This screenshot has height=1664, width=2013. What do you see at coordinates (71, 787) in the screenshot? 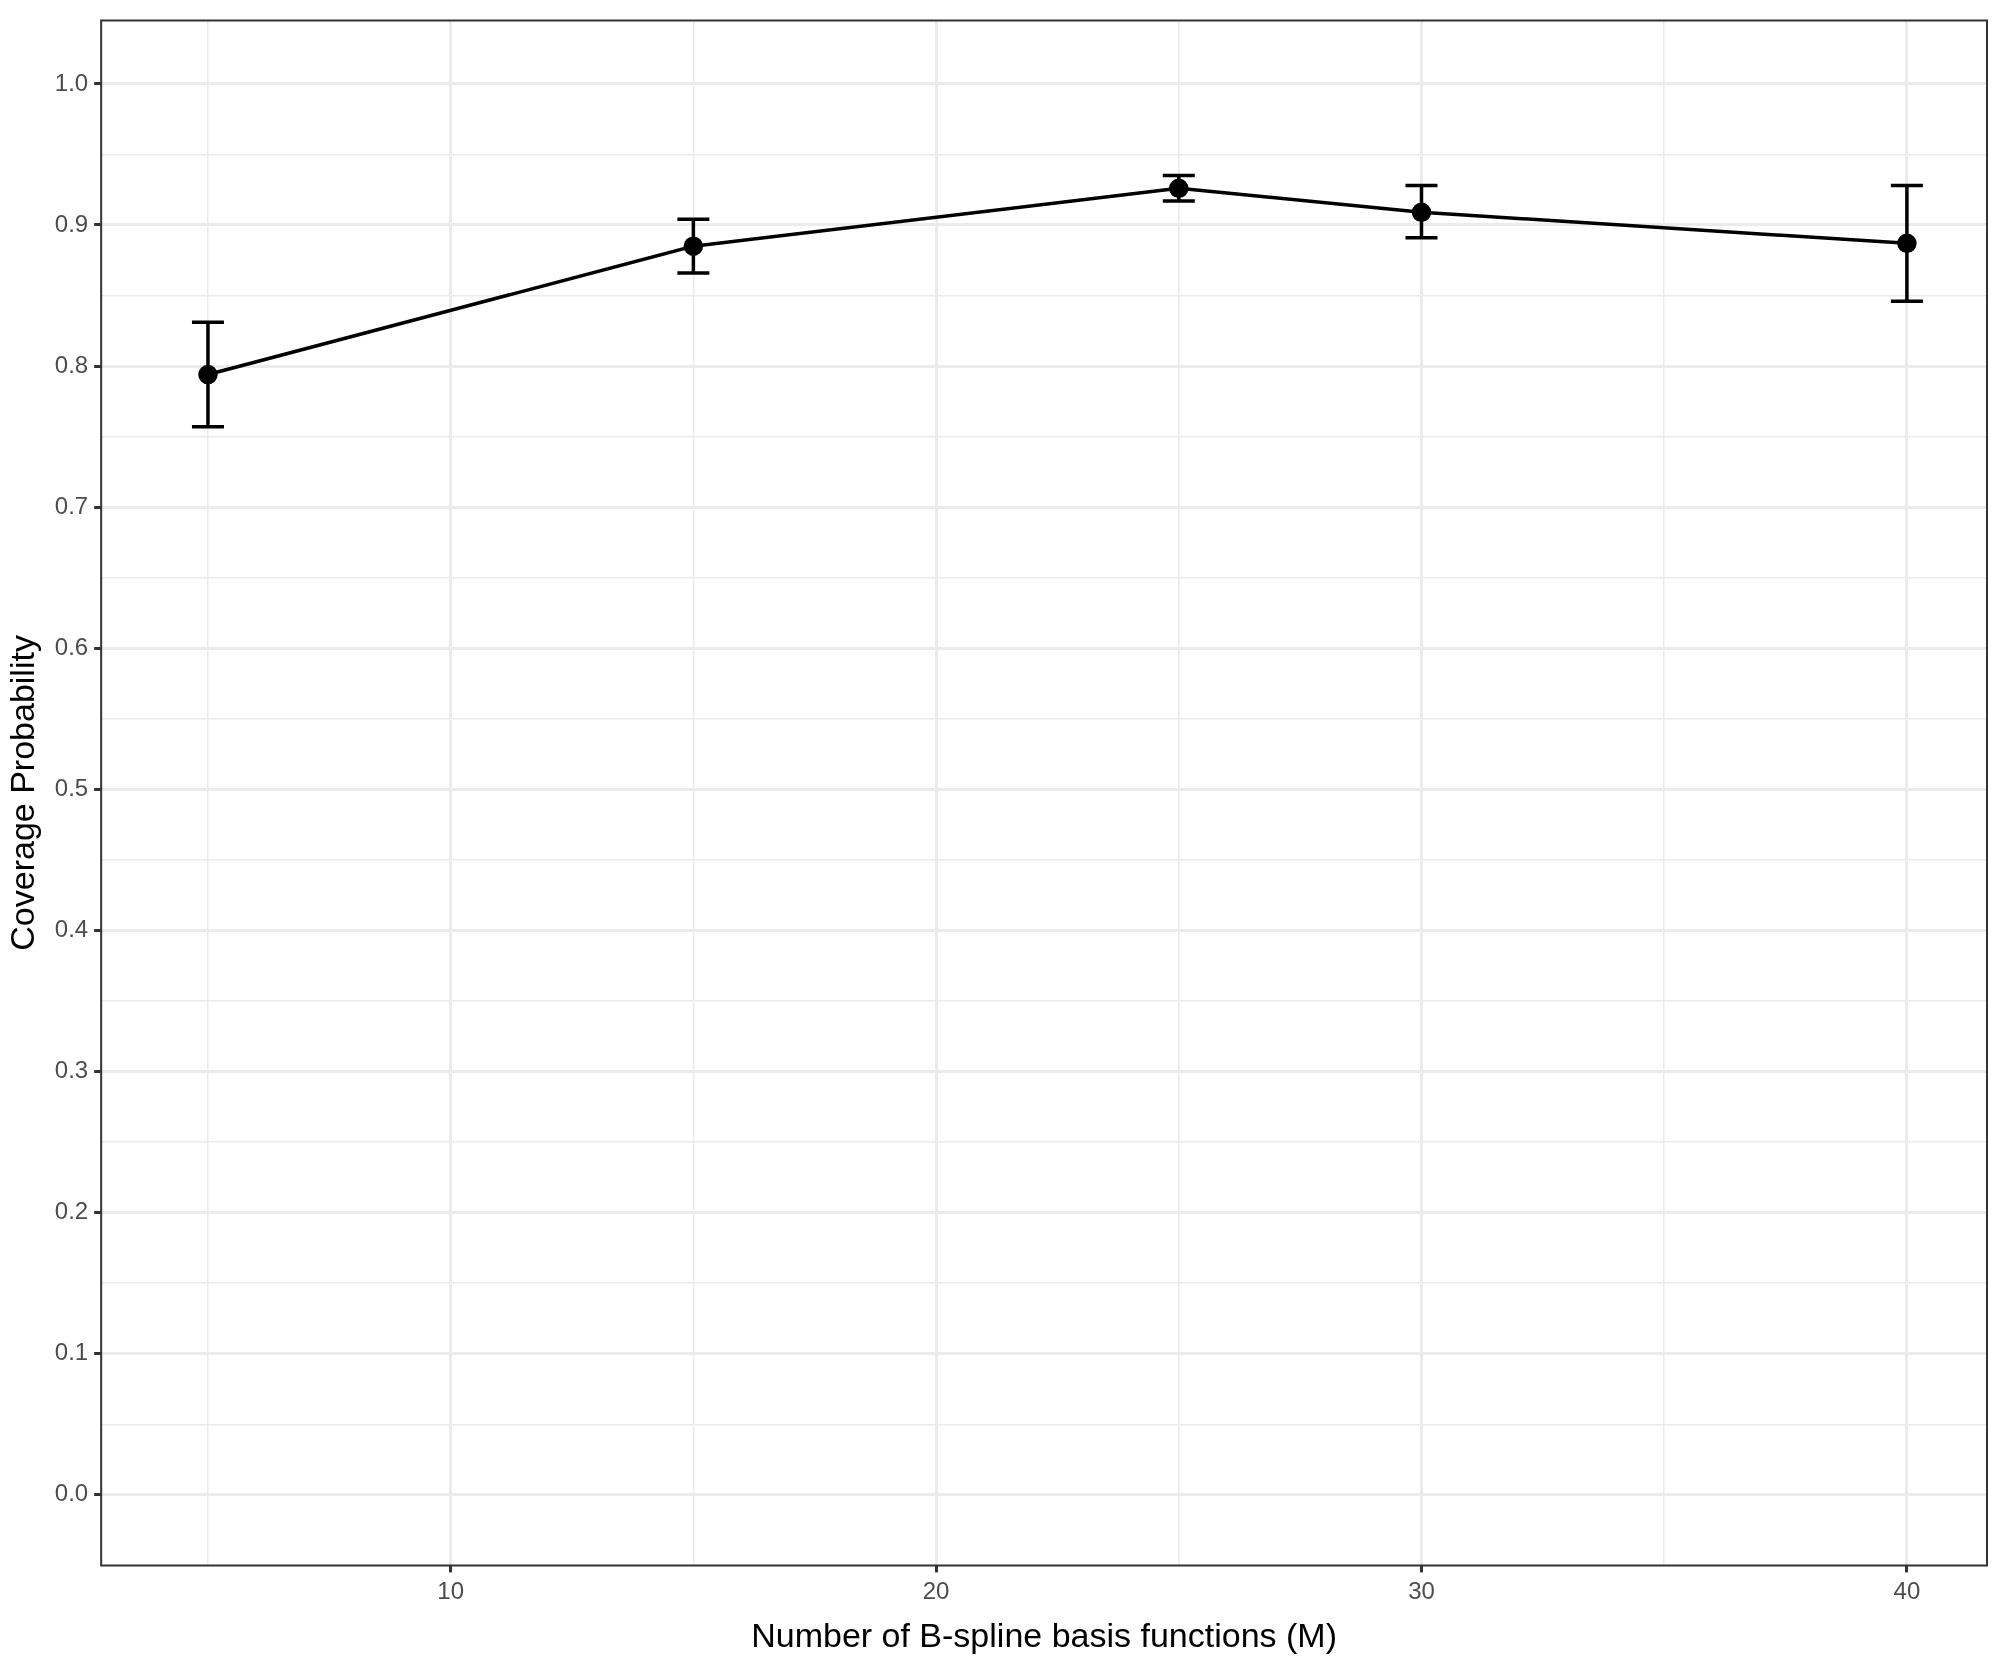
I see `y-tick-label: 0.5` at bounding box center [71, 787].